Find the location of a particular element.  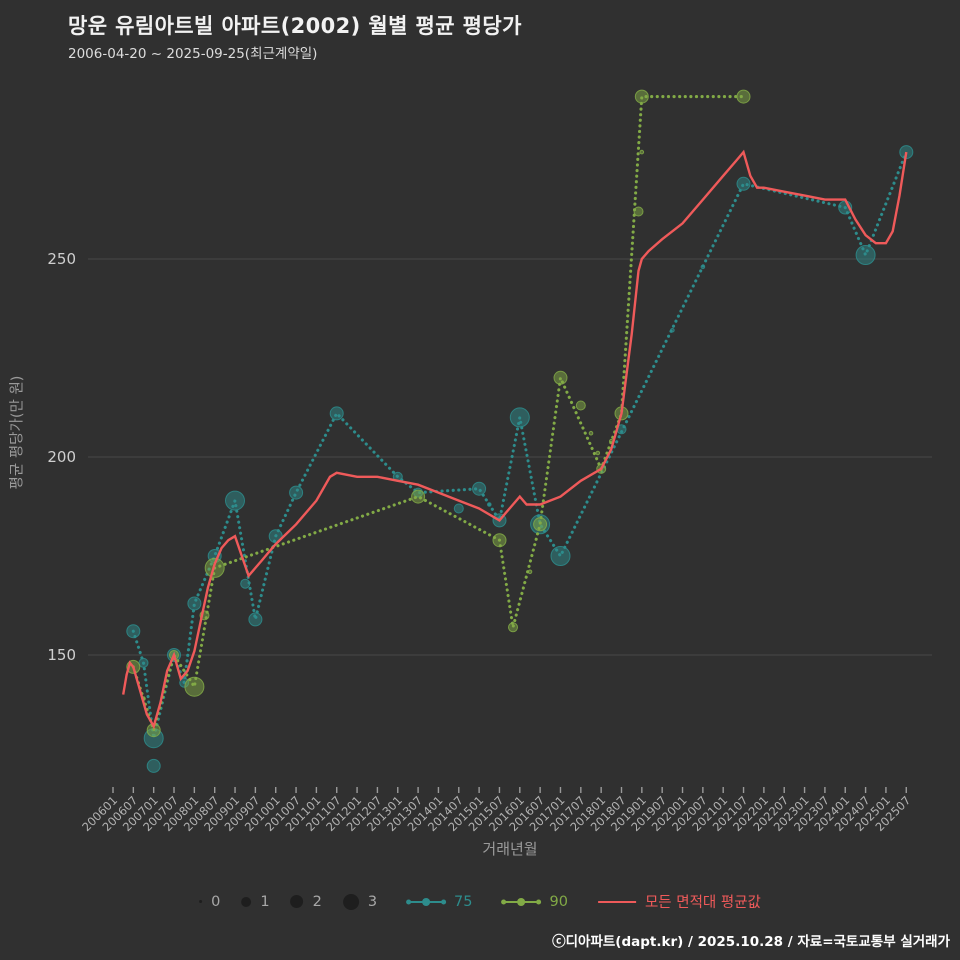

y-tick-label: 200 is located at coordinates (61, 457).